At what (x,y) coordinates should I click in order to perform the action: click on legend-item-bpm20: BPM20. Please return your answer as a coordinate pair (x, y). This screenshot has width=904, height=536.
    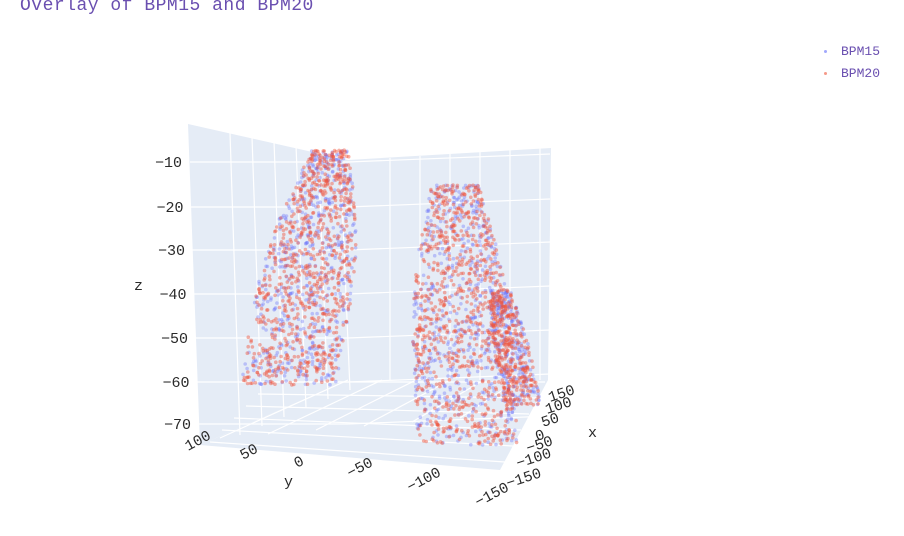
    Looking at the image, I should click on (848, 73).